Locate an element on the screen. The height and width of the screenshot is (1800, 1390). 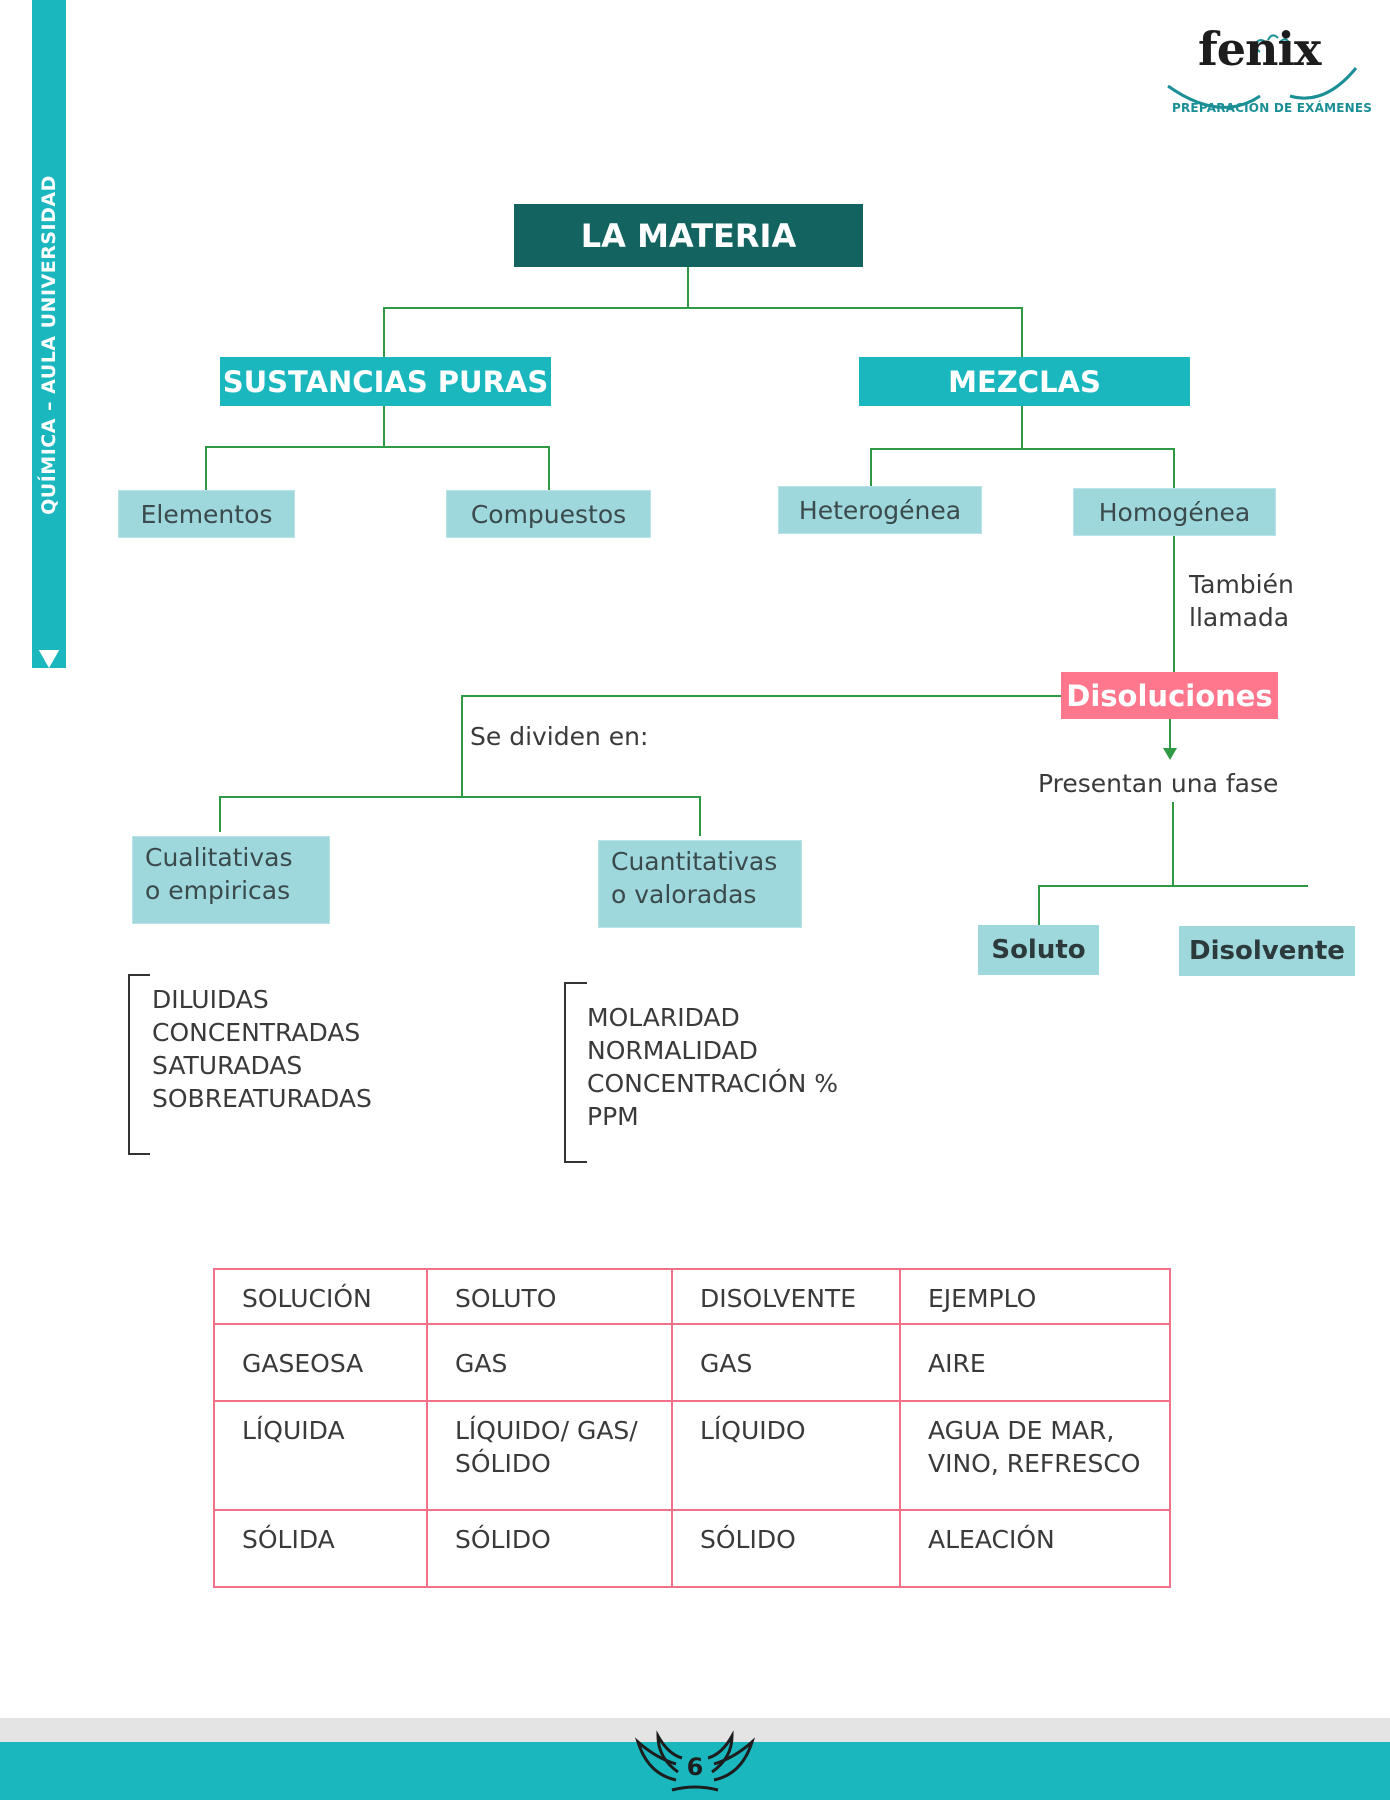
list-item: SATURADAS is located at coordinates (227, 1065).